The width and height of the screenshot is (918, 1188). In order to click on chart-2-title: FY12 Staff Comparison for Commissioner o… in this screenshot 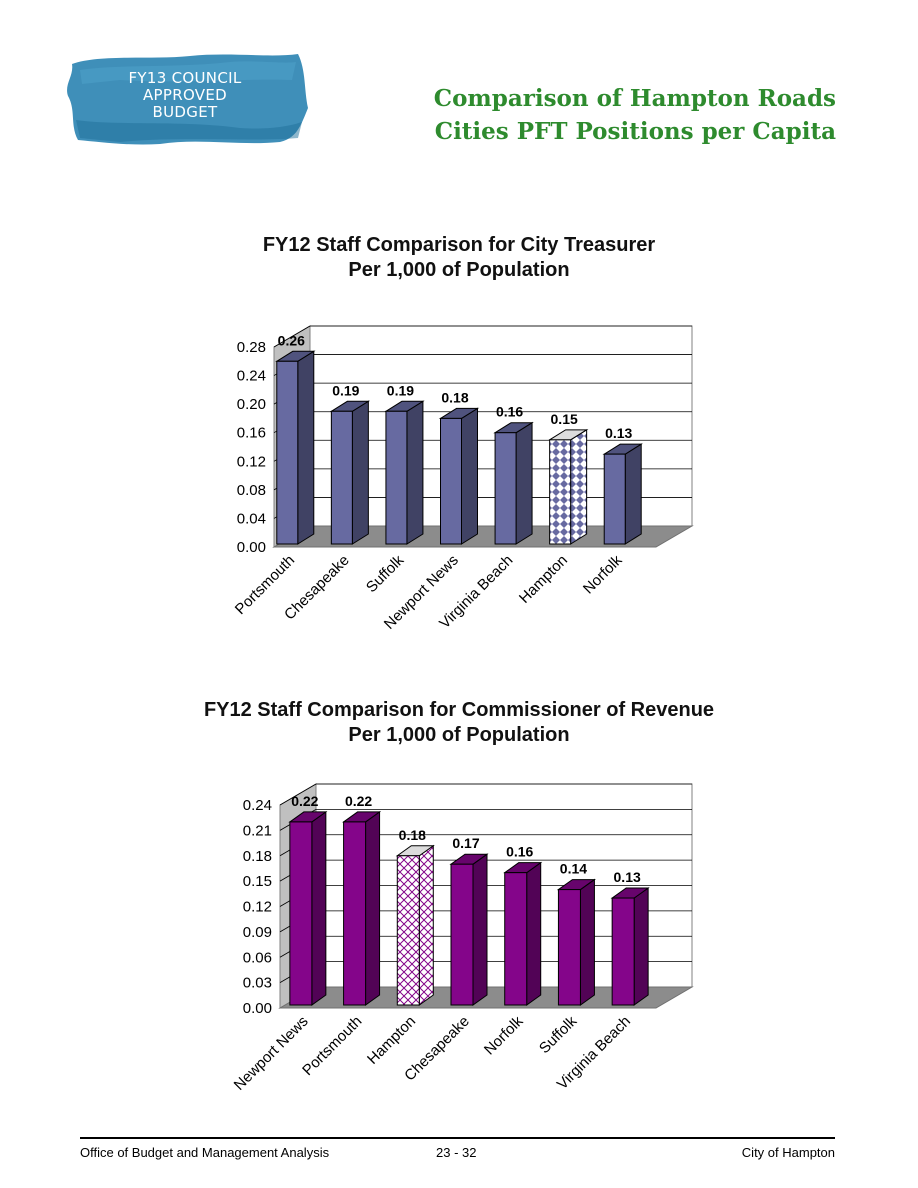, I will do `click(459, 723)`.